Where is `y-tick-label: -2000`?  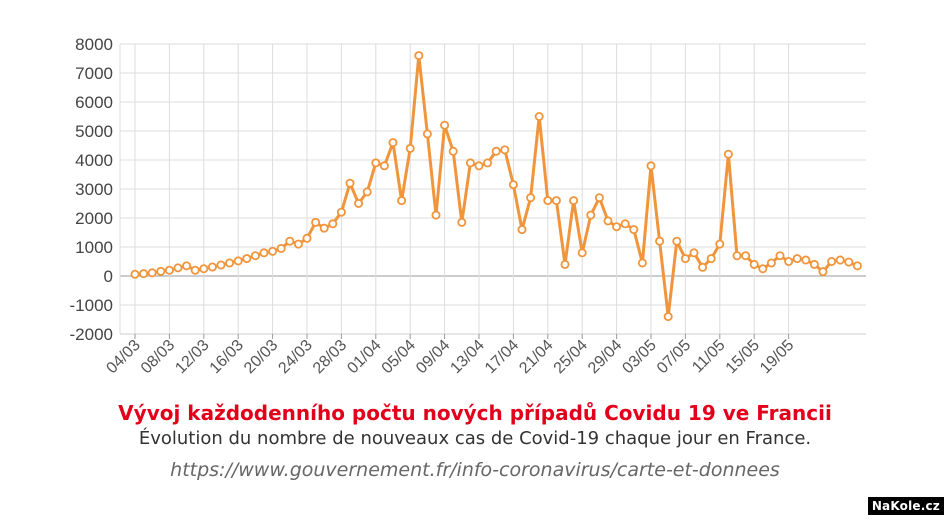
y-tick-label: -2000 is located at coordinates (91, 334).